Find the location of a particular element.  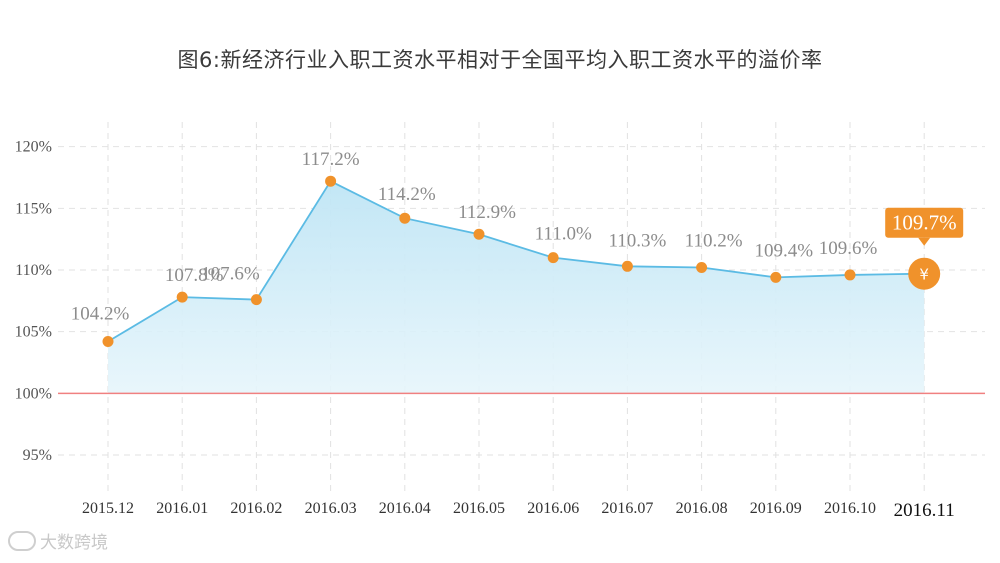

x-tick-label: 2016.05 is located at coordinates (479, 508).